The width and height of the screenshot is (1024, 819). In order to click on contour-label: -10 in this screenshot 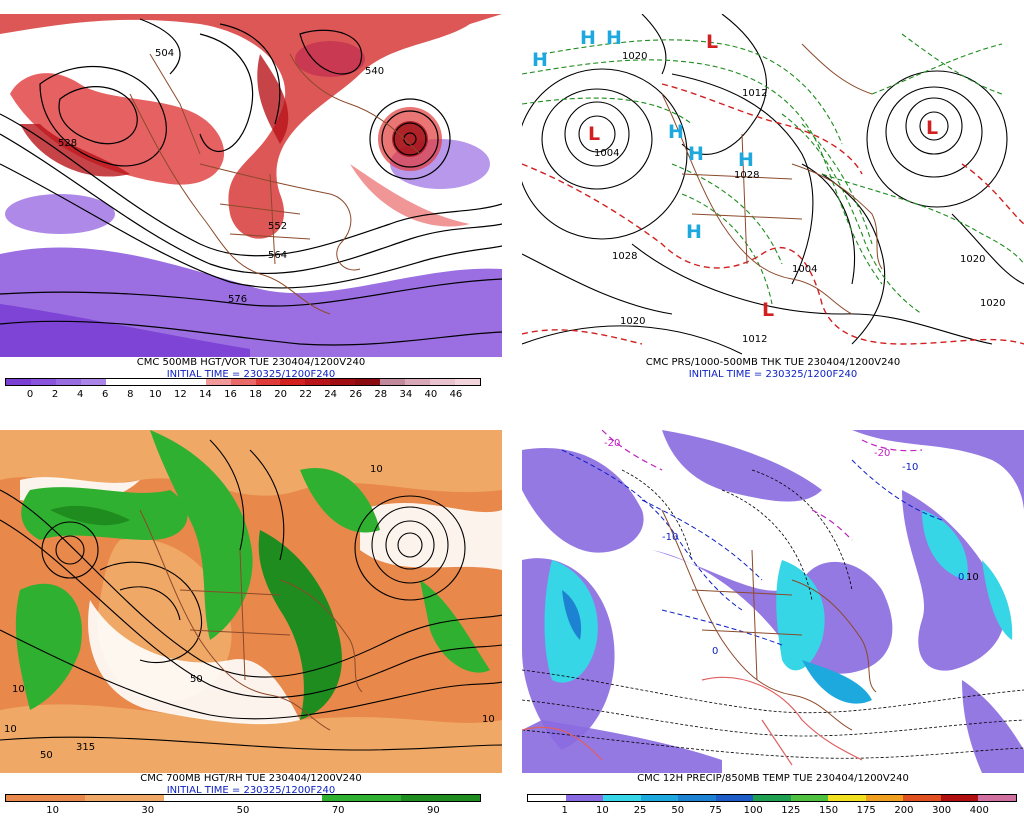, I will do `click(910, 467)`.